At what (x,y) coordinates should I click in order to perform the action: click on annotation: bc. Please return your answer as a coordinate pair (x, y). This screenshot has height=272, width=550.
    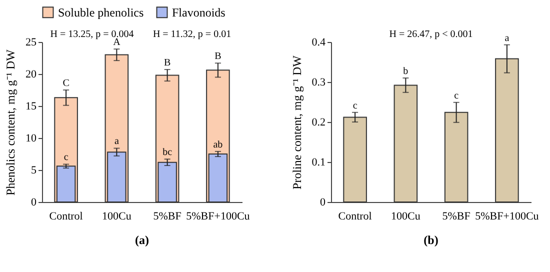
    Looking at the image, I should click on (167, 152).